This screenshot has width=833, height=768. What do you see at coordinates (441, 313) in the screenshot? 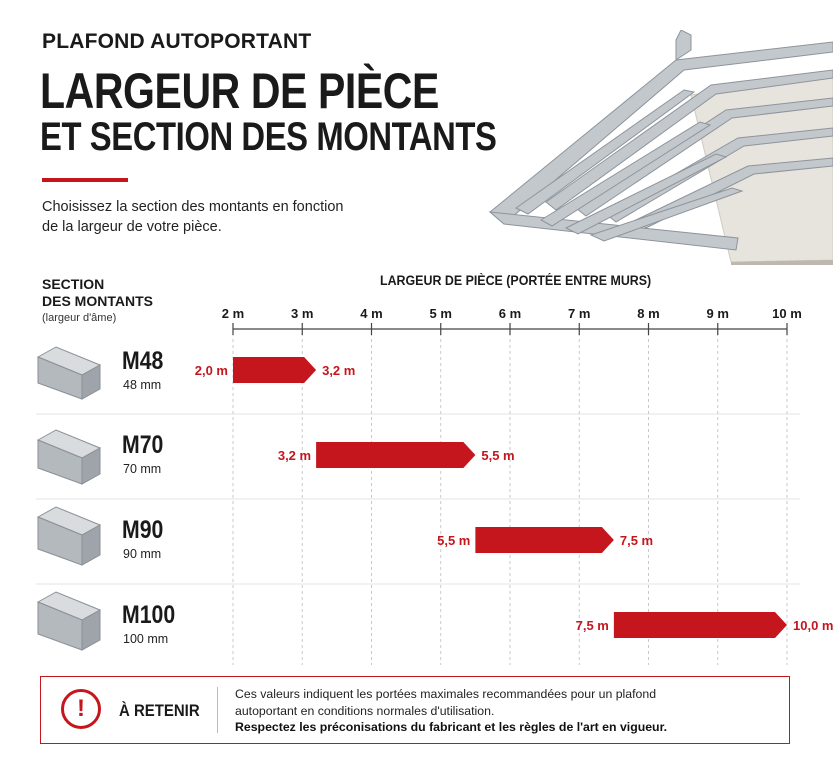
I see `tick-label-5: 5 m` at bounding box center [441, 313].